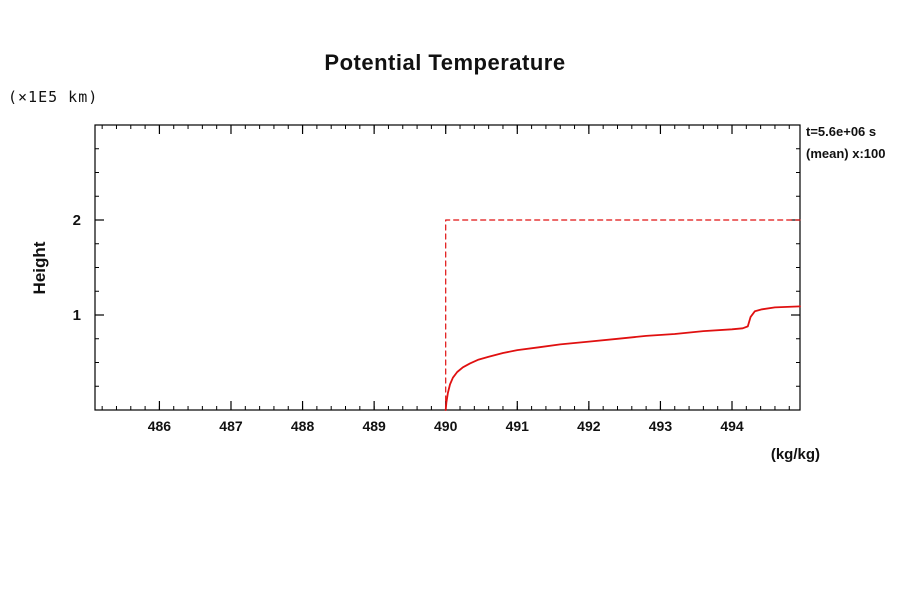 This screenshot has height=600, width=900. I want to click on x-tick-label: 494, so click(732, 426).